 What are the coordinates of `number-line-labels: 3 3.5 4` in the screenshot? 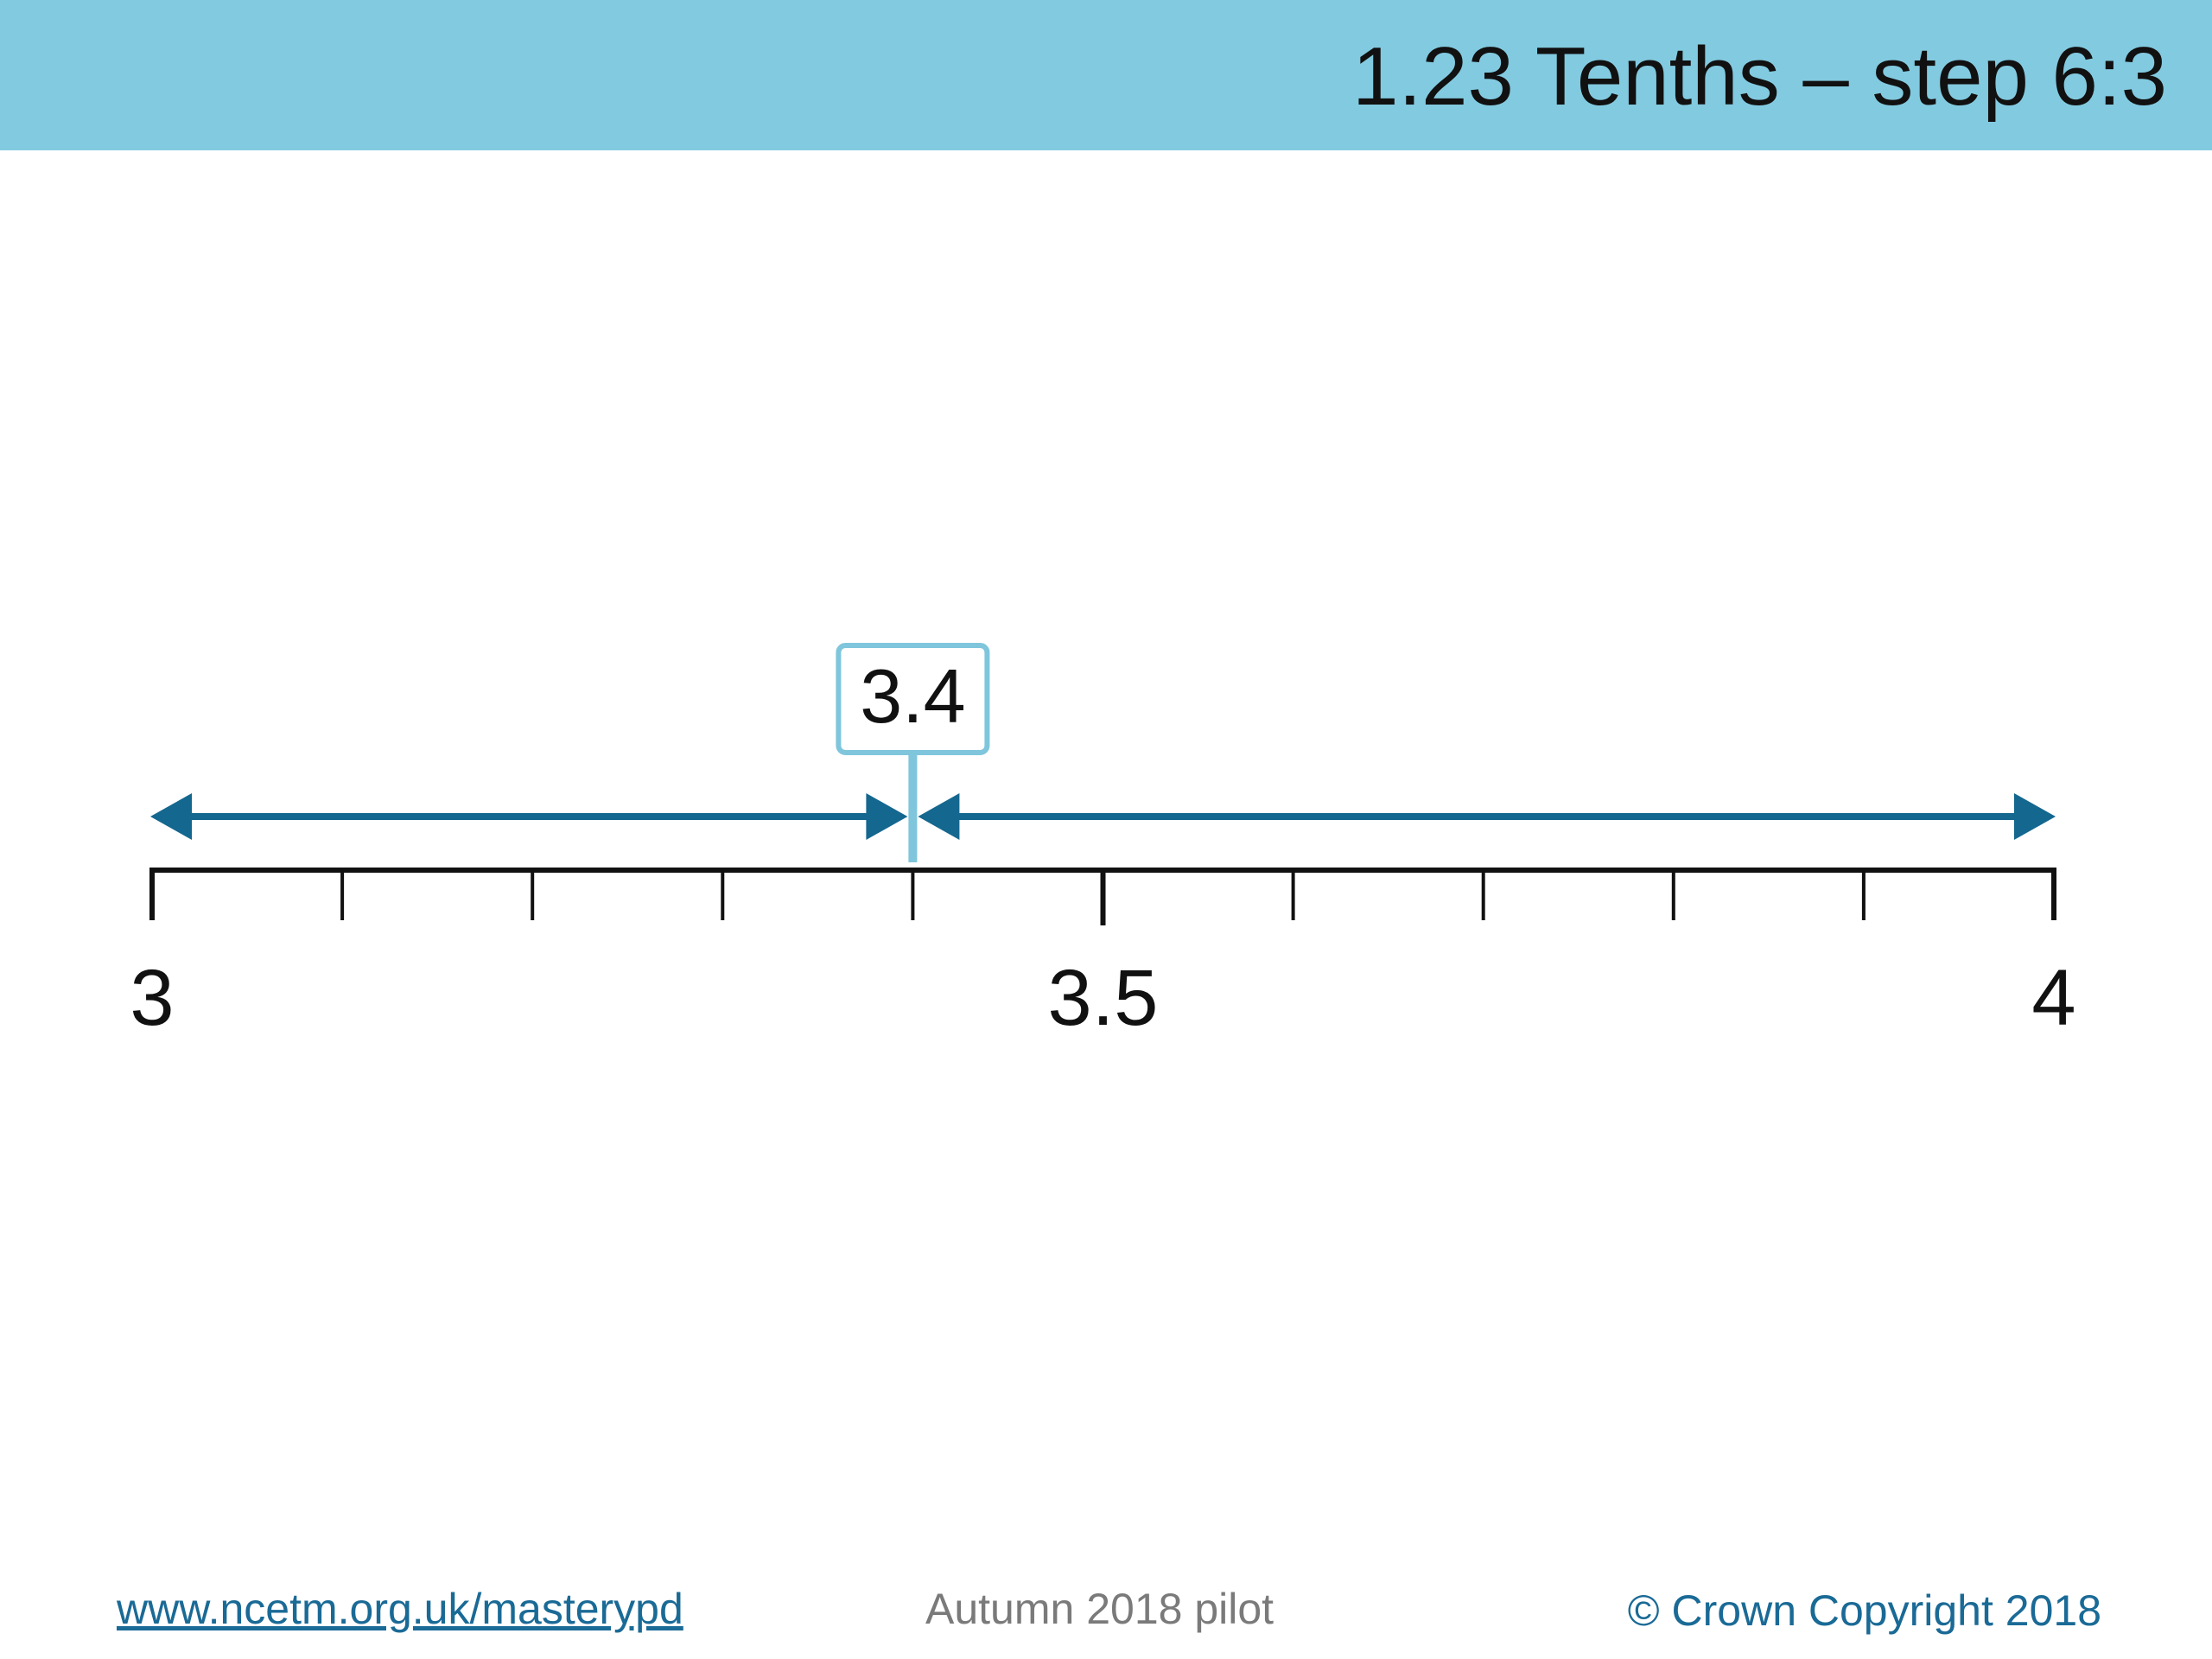 It's located at (1102, 998).